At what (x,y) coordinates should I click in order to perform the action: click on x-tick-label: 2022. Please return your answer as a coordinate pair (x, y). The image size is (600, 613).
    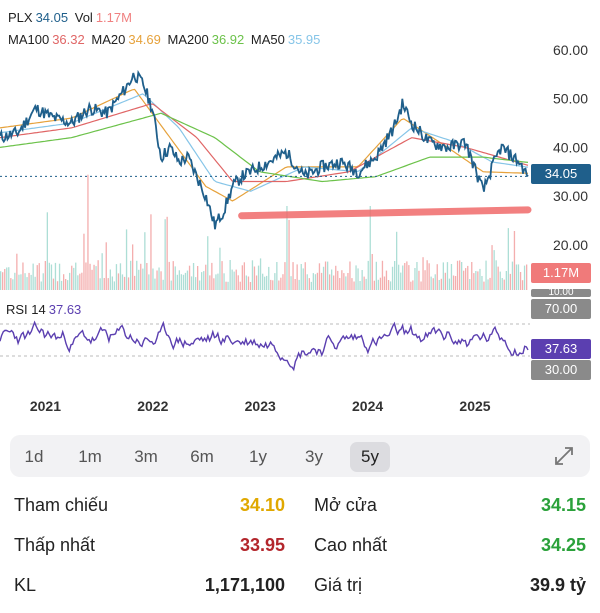
    Looking at the image, I should click on (152, 406).